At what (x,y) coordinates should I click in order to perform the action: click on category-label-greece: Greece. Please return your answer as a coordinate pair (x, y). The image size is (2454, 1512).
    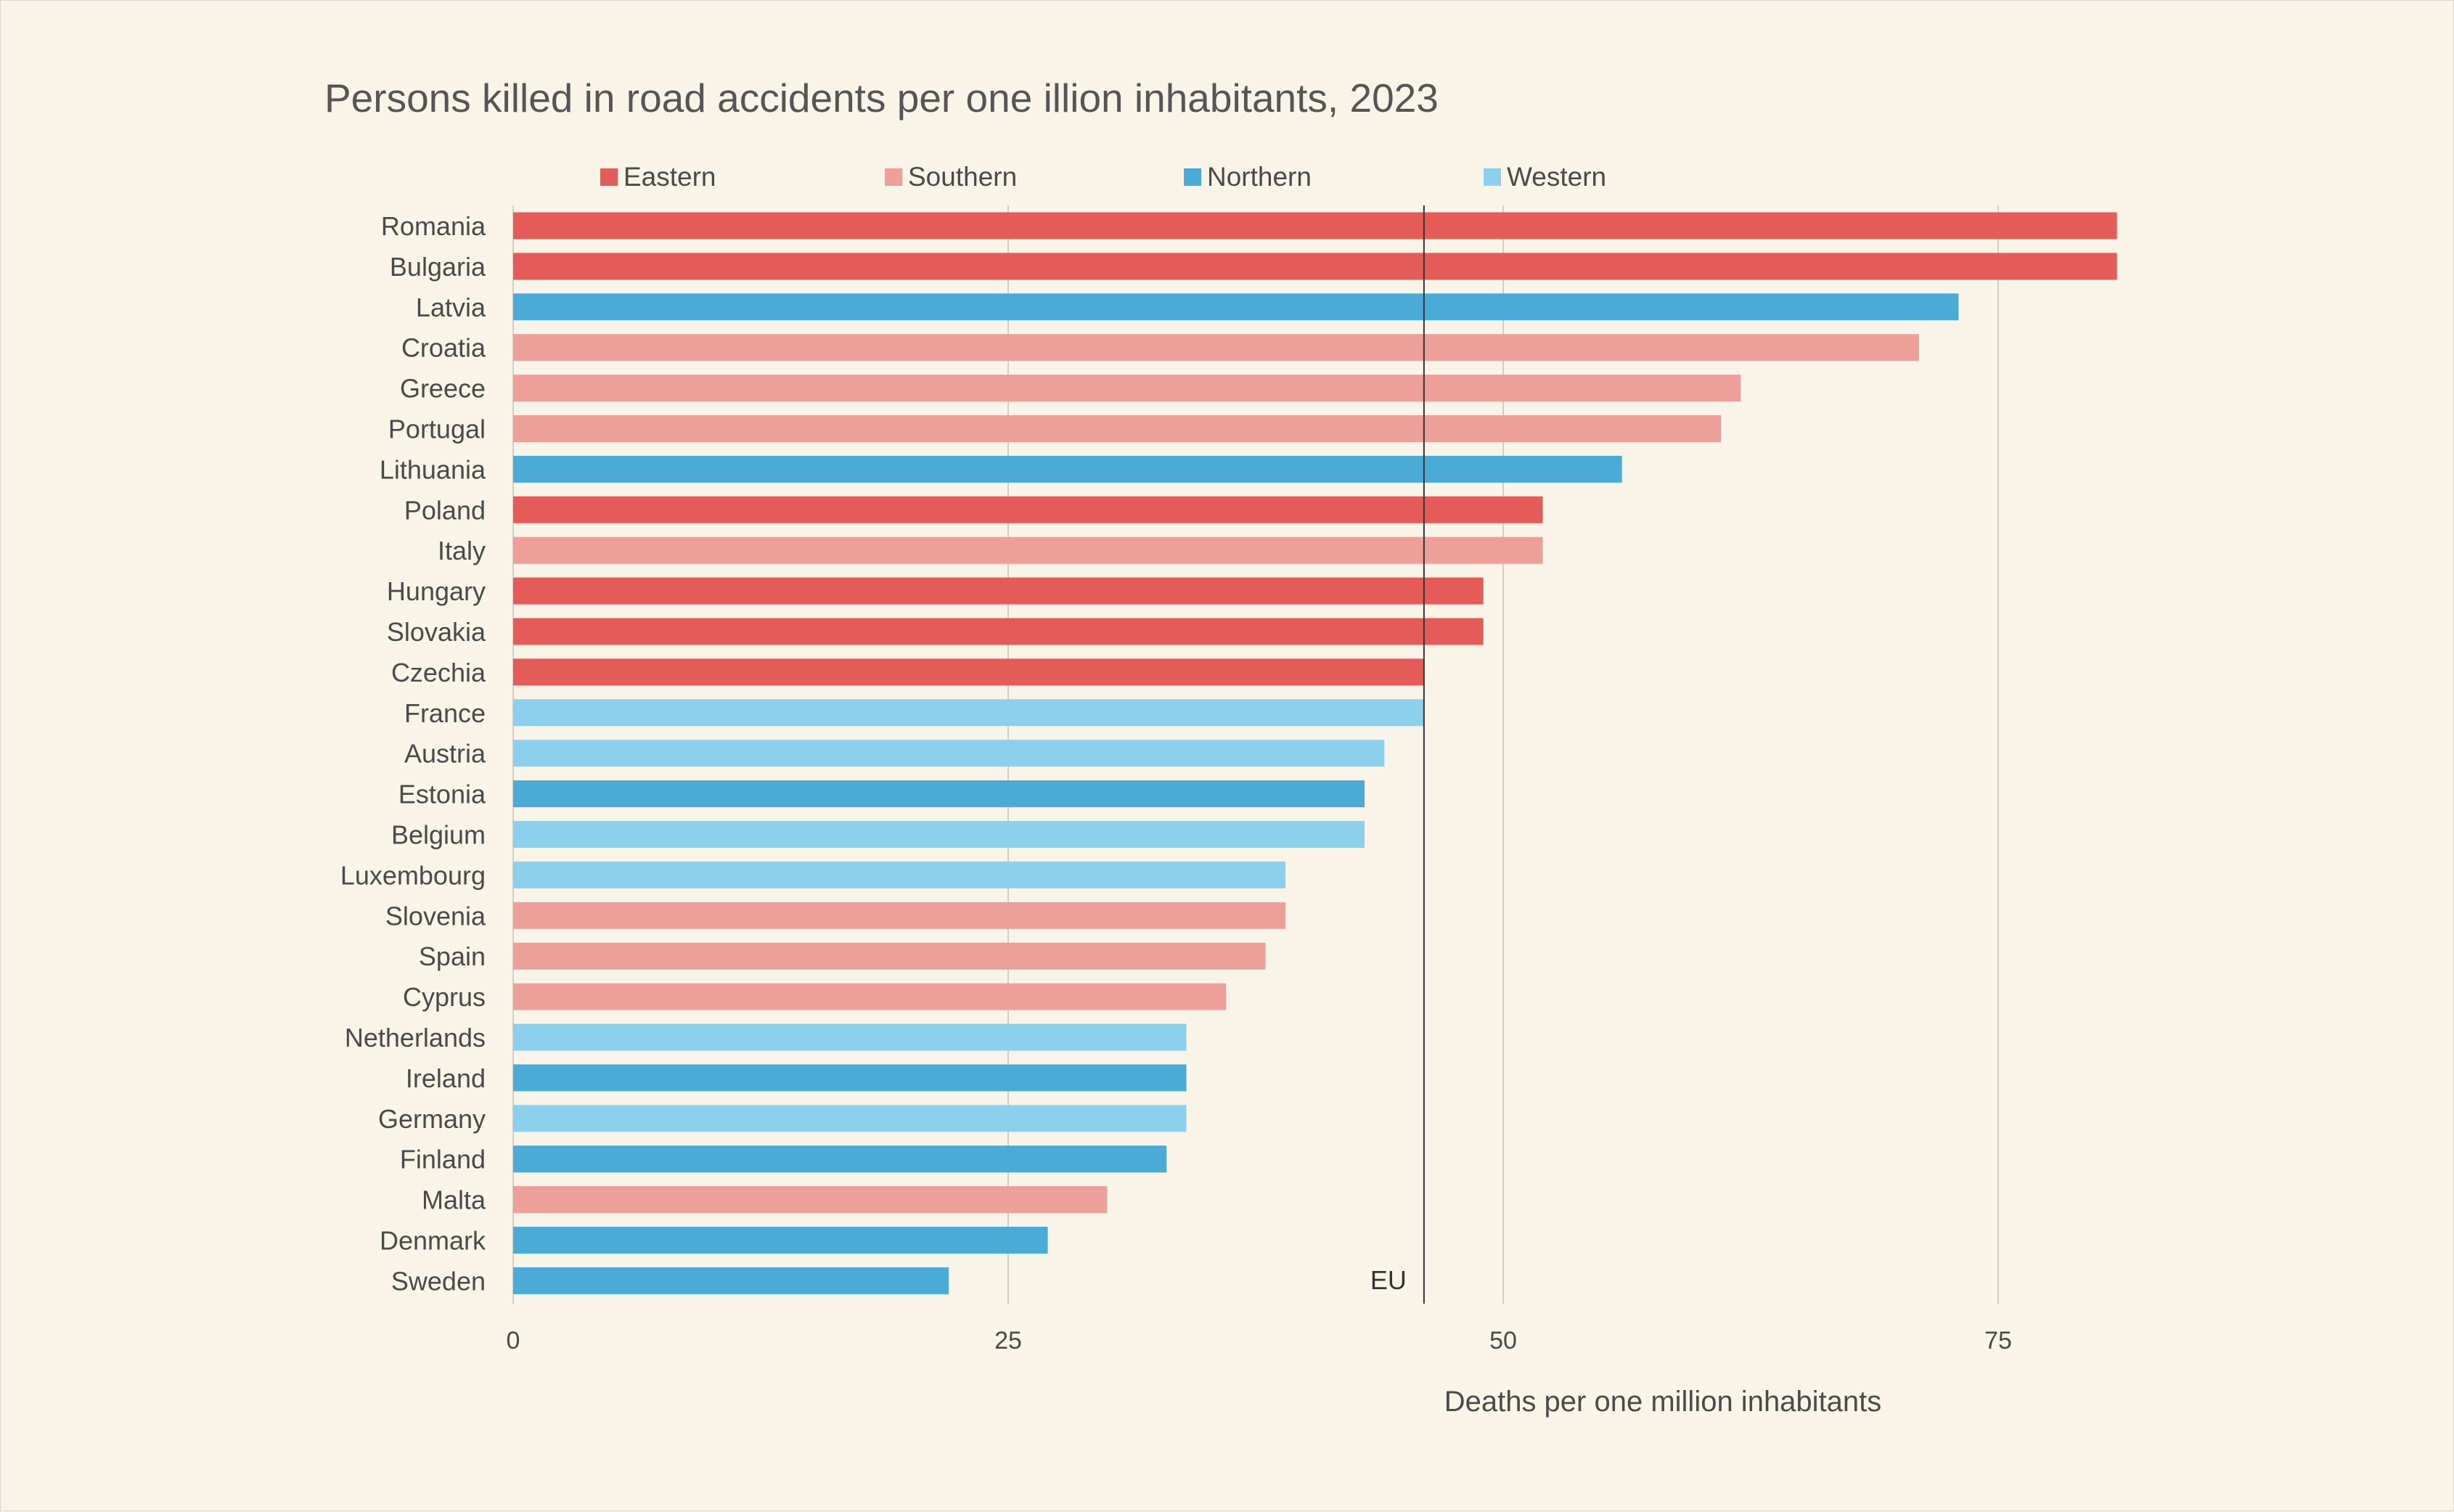
    Looking at the image, I should click on (443, 389).